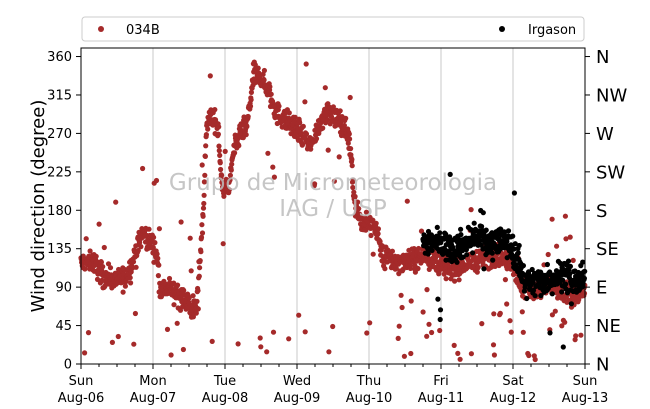 This screenshot has width=650, height=409. What do you see at coordinates (333, 29) in the screenshot?
I see `legend-box` at bounding box center [333, 29].